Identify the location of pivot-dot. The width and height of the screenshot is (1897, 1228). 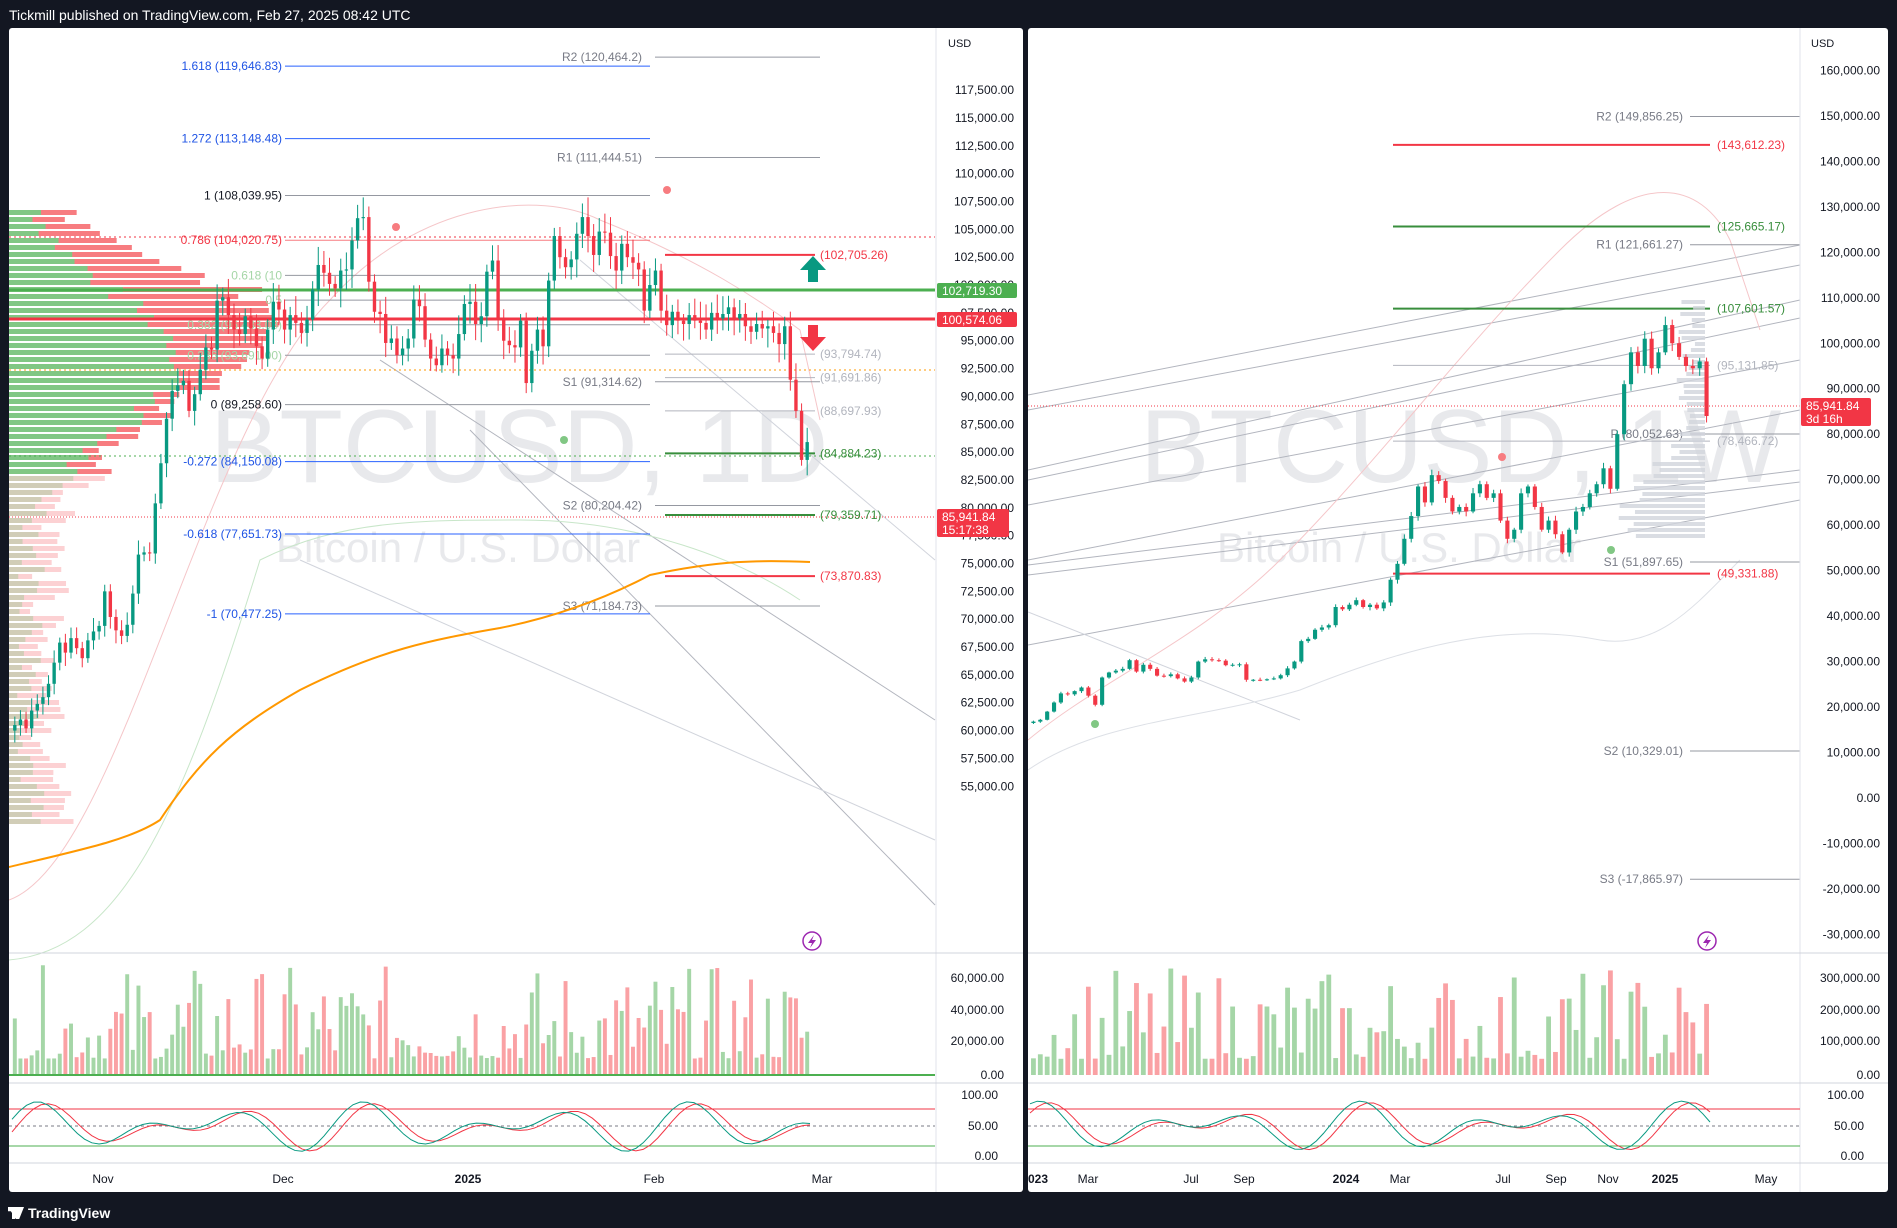
(1611, 550).